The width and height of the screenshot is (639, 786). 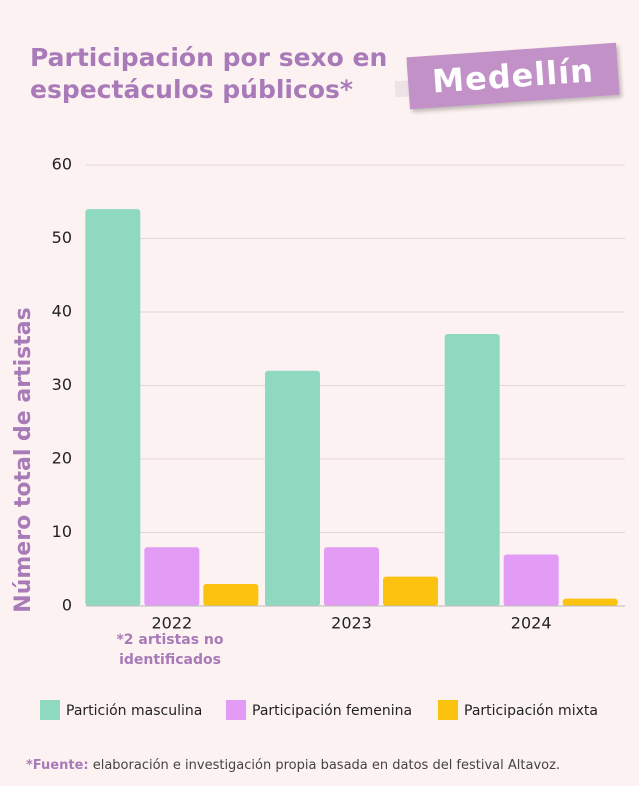 I want to click on x-tick-label: 2022, so click(x=171, y=623).